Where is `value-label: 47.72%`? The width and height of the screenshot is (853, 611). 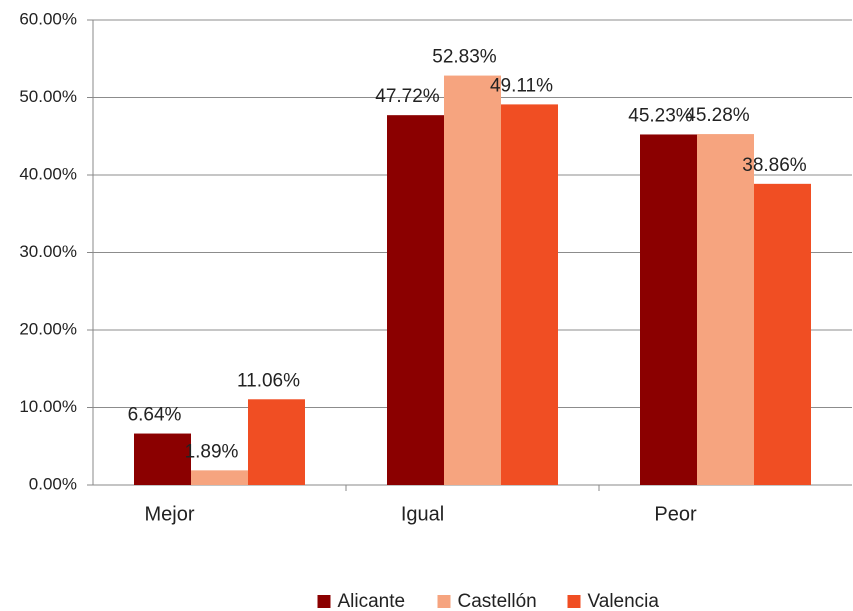
value-label: 47.72% is located at coordinates (407, 96).